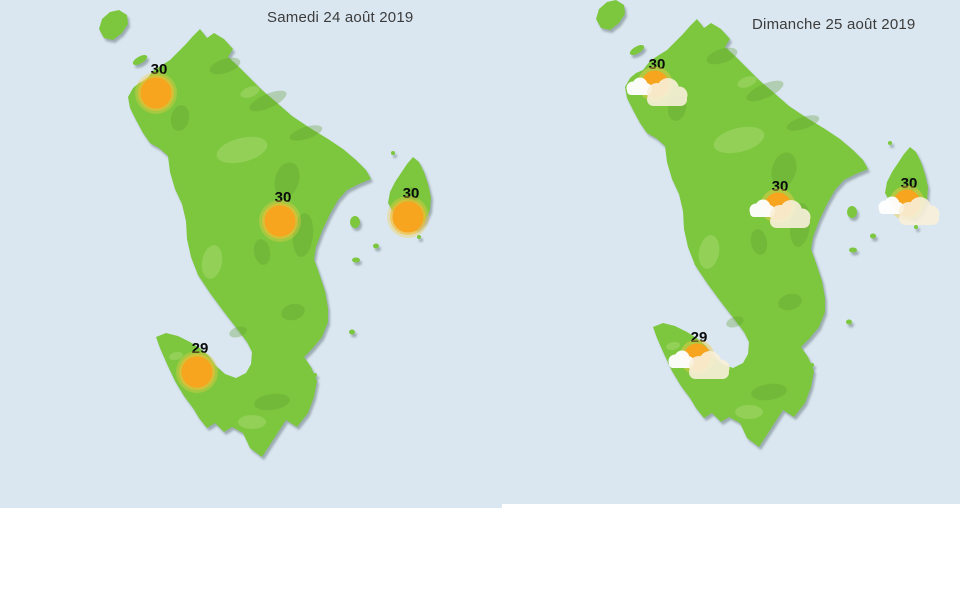  Describe the element at coordinates (340, 17) in the screenshot. I see `panel-title-saturday: Samedi 24 août 2019` at that location.